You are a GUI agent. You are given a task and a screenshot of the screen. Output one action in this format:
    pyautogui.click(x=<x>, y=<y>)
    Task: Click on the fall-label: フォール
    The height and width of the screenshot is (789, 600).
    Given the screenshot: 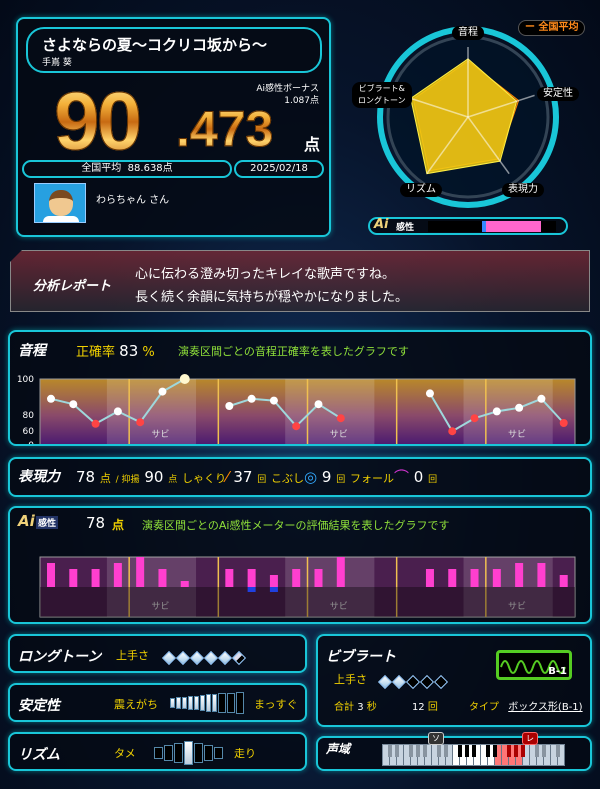 What is the action you would take?
    pyautogui.click(x=371, y=478)
    